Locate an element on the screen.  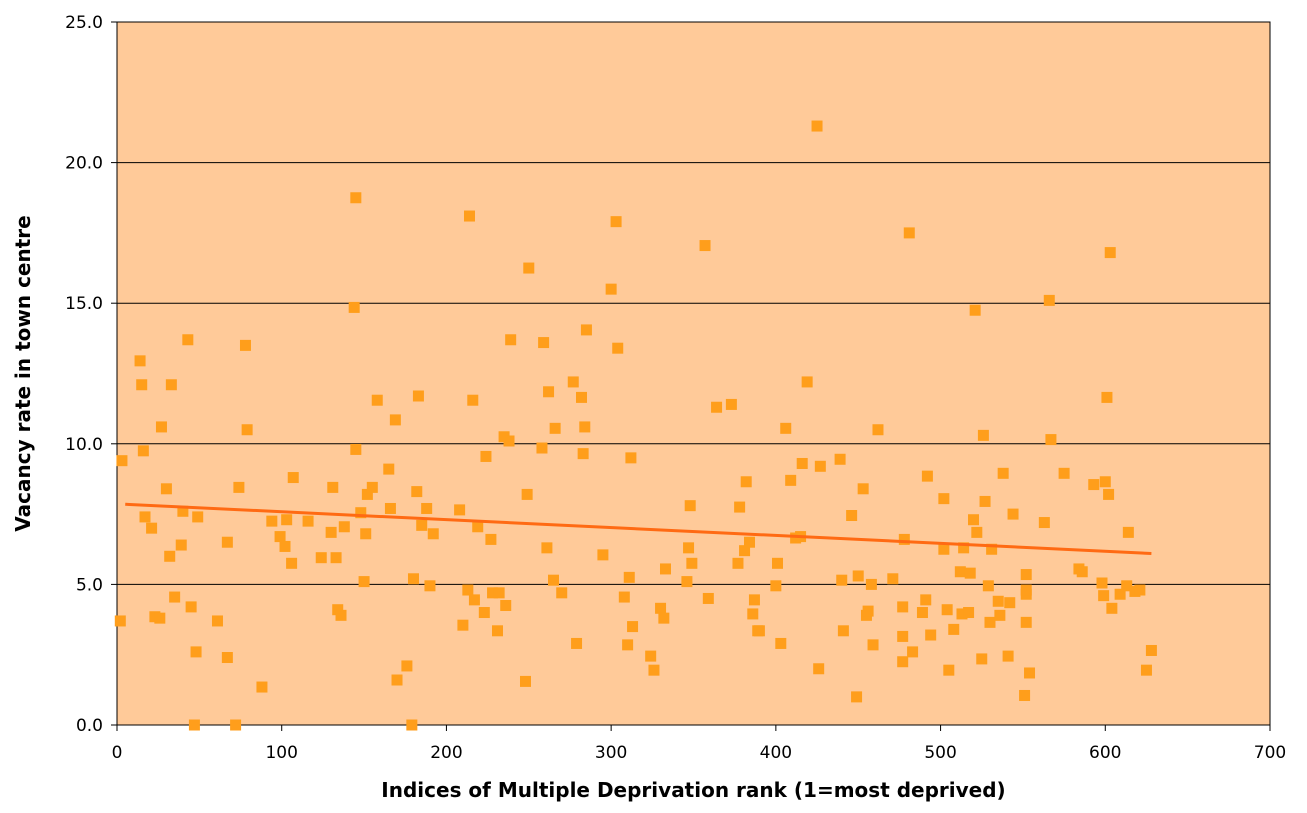
x-tick-labels: 0 100 200 300 400 500 600 700 is located at coordinates (699, 753).